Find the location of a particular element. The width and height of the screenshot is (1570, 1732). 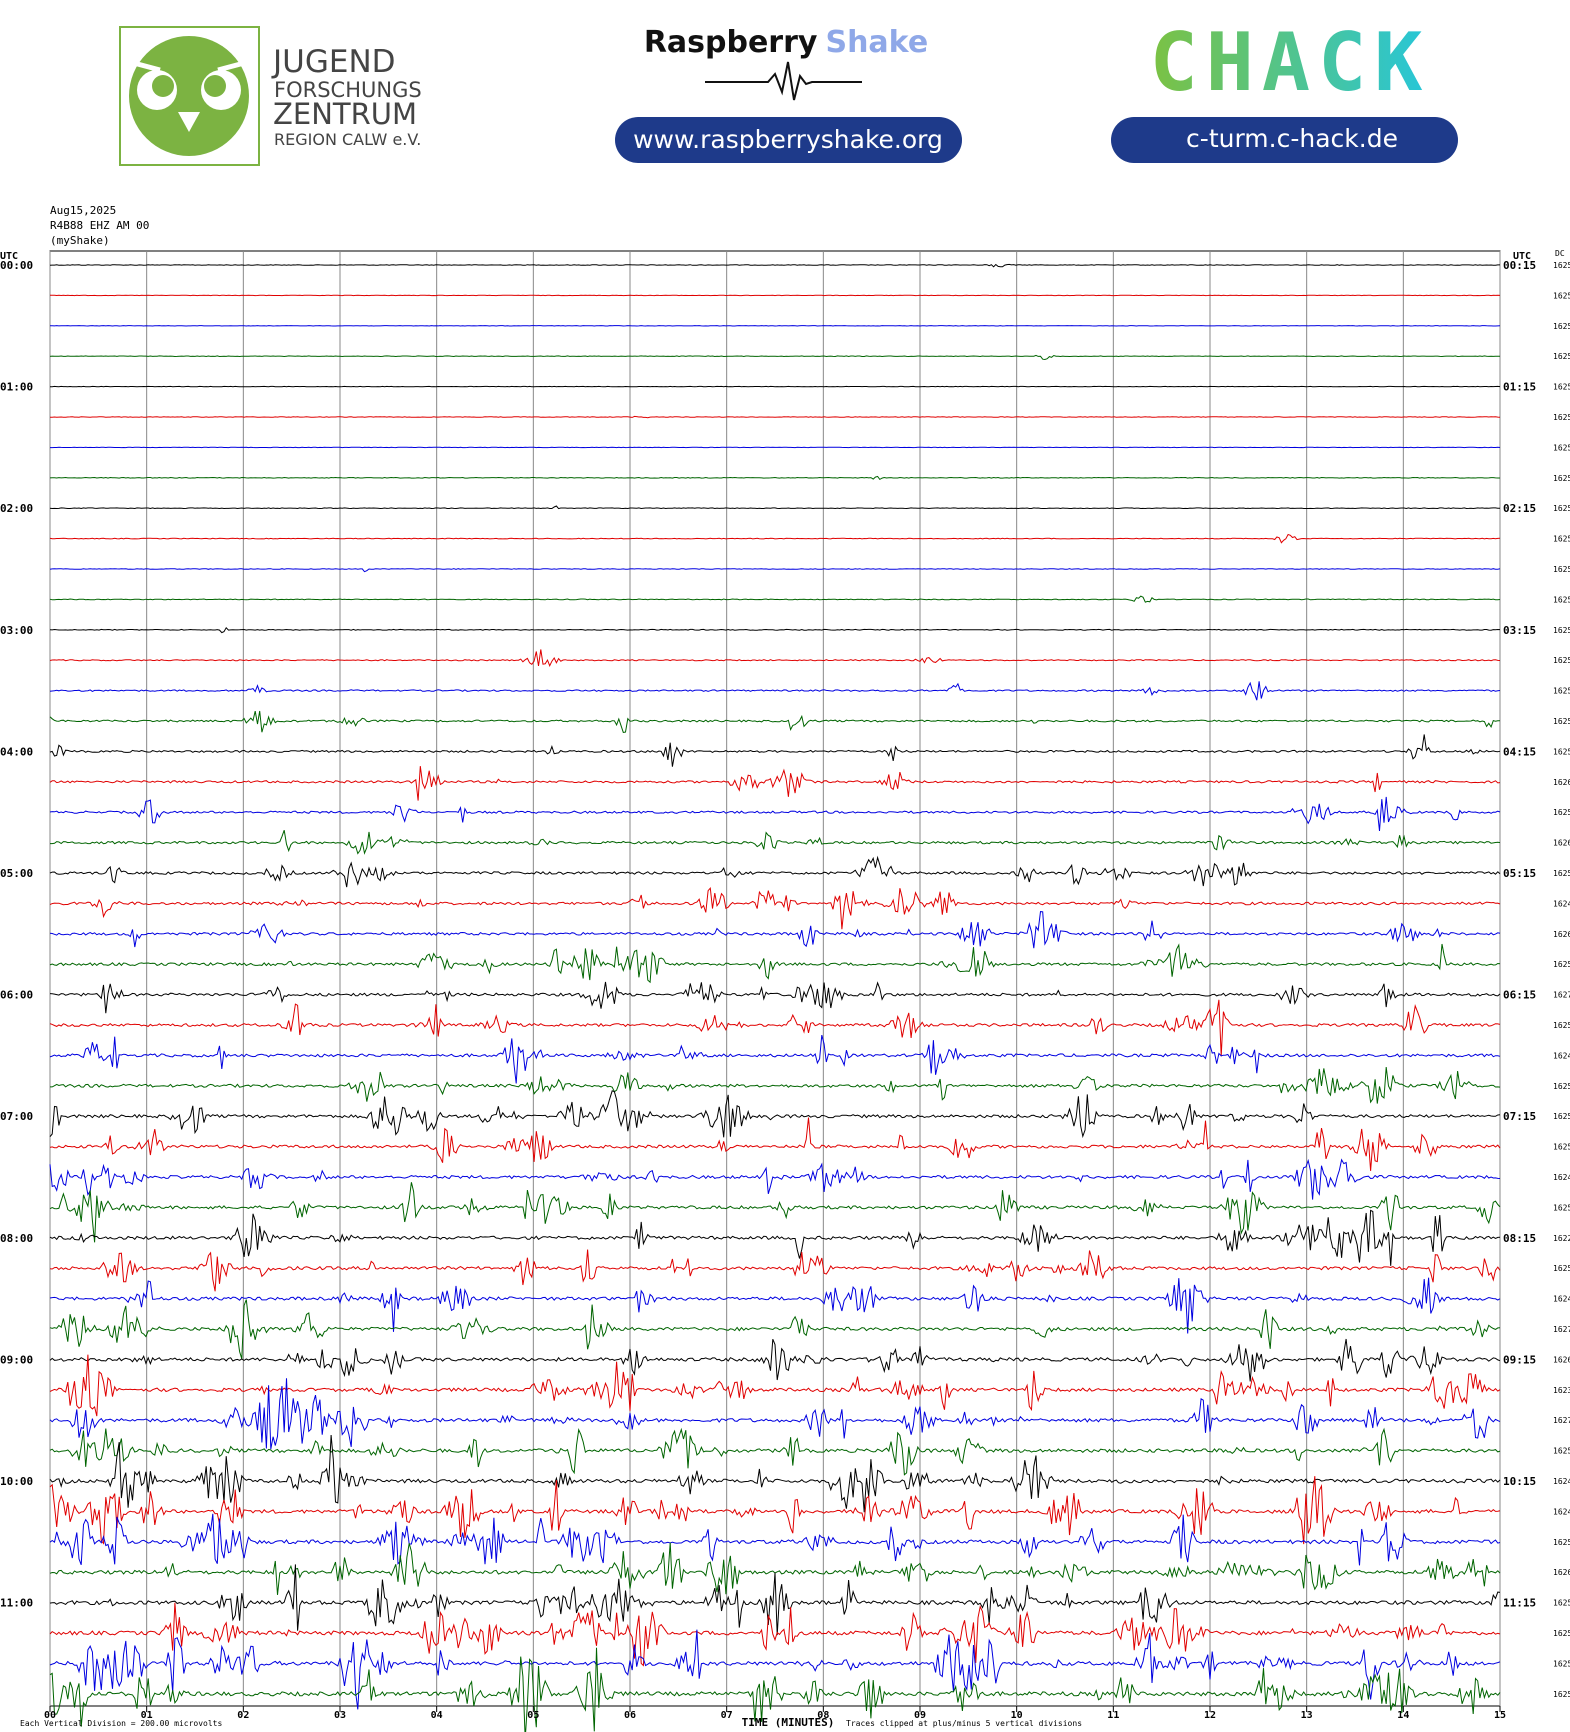

jfz-logo-frame is located at coordinates (189, 96).